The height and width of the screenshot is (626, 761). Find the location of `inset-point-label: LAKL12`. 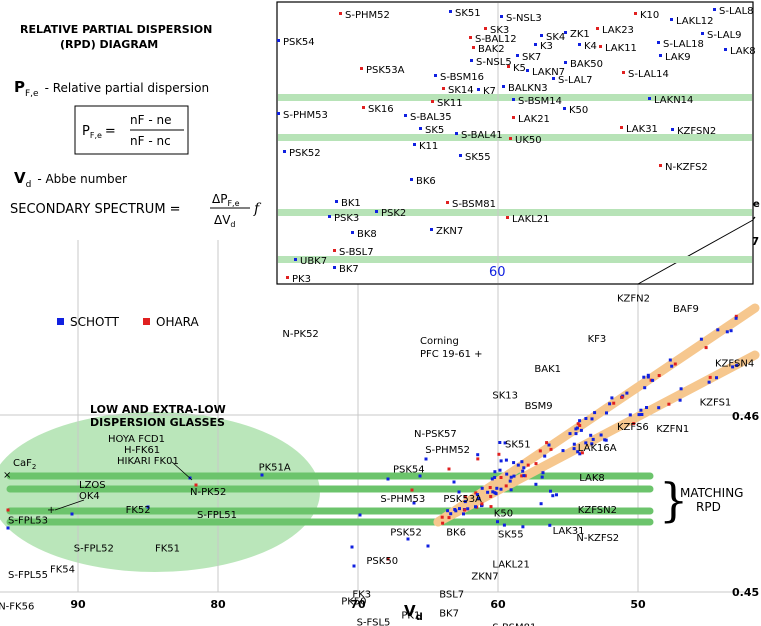

inset-point-label: LAKL12 is located at coordinates (695, 21).